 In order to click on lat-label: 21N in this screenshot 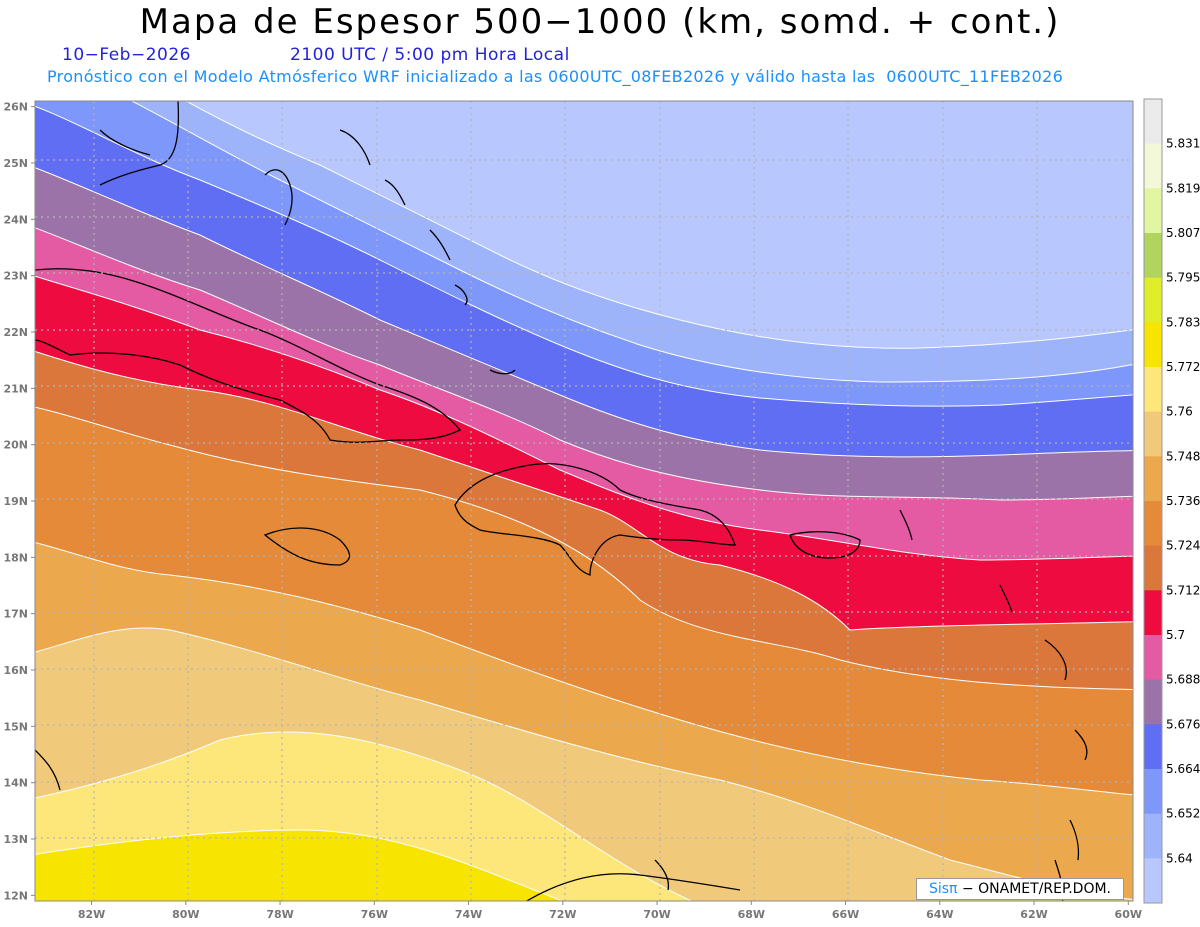, I will do `click(15, 388)`.